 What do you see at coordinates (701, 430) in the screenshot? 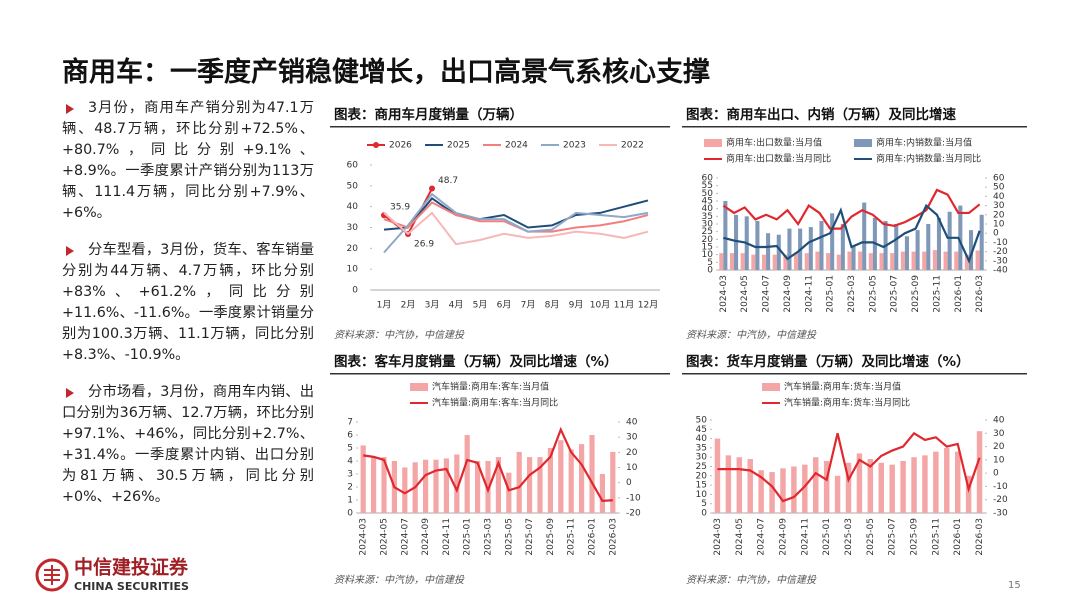
I see `y-tick-label: 45` at bounding box center [701, 430].